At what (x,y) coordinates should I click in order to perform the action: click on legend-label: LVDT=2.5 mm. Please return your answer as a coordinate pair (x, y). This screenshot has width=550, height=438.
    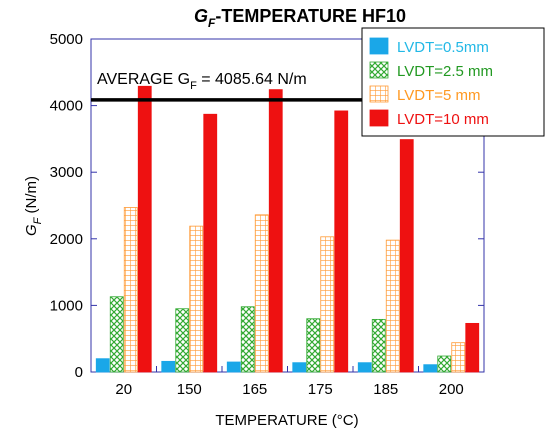
    Looking at the image, I should click on (445, 71).